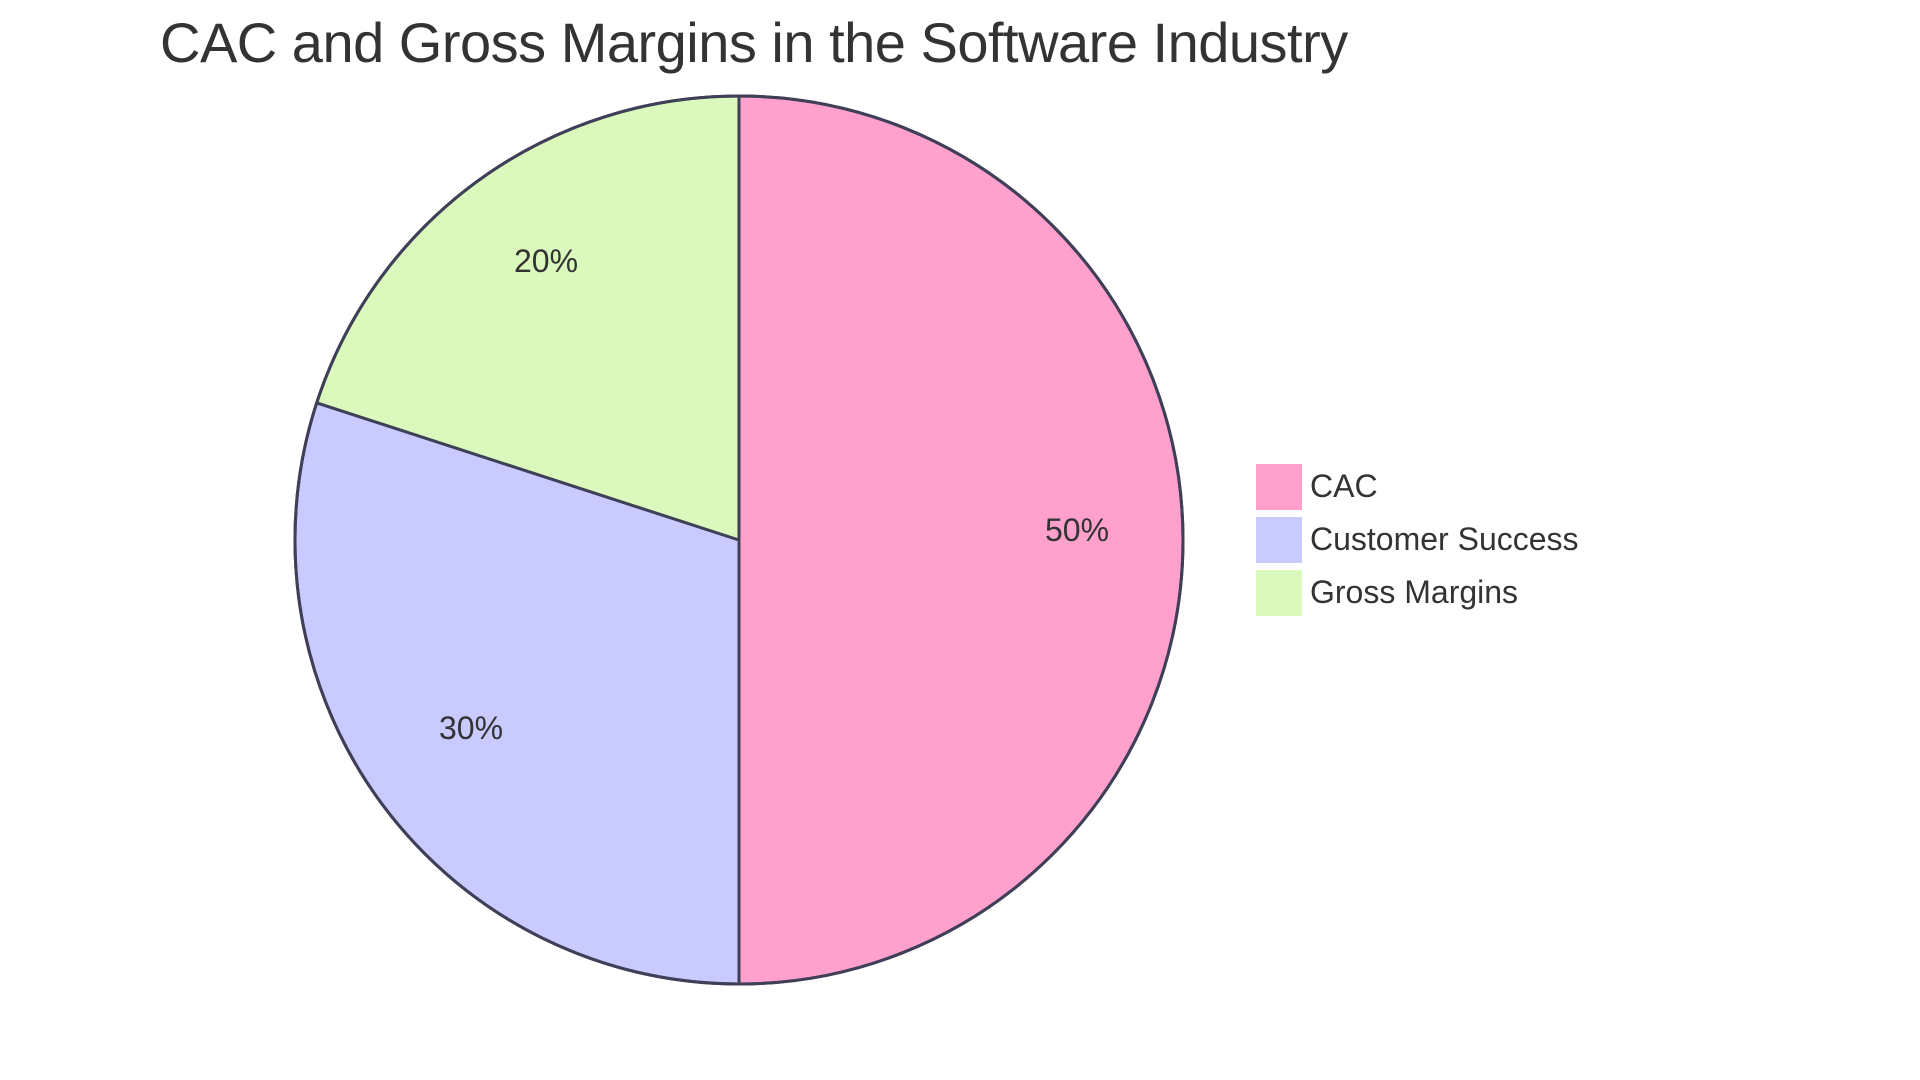 The height and width of the screenshot is (1080, 1920). Describe the element at coordinates (1279, 592) in the screenshot. I see `legend-swatch-gross-margins` at that location.